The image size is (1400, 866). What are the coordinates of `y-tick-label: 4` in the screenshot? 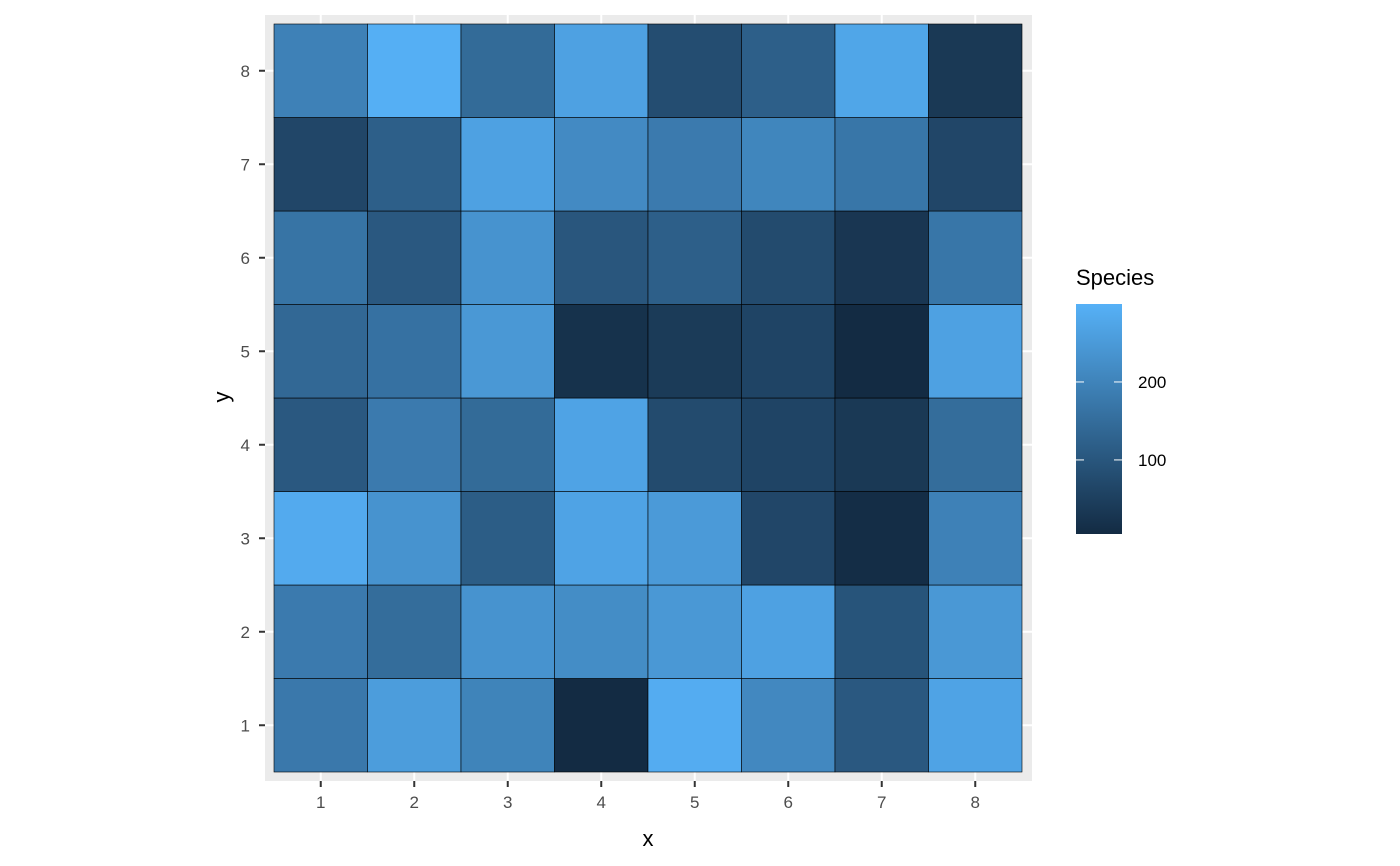 It's located at (245, 445).